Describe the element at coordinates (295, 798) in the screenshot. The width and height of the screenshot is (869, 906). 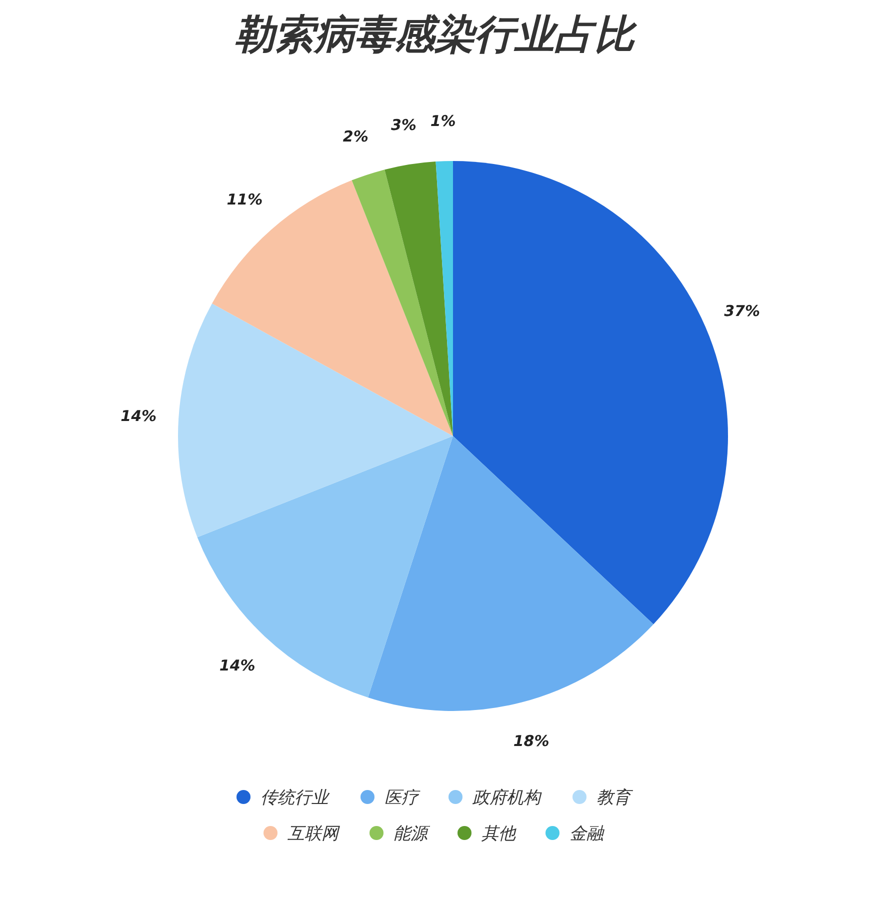
I see `legend-label: 传统行业` at that location.